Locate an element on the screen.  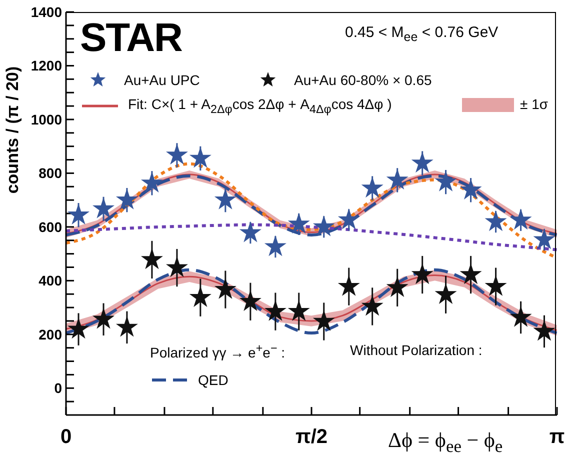
annotation: 0.45 < M$_{ee}$ < 0.76 GeV is located at coordinates (421, 34).